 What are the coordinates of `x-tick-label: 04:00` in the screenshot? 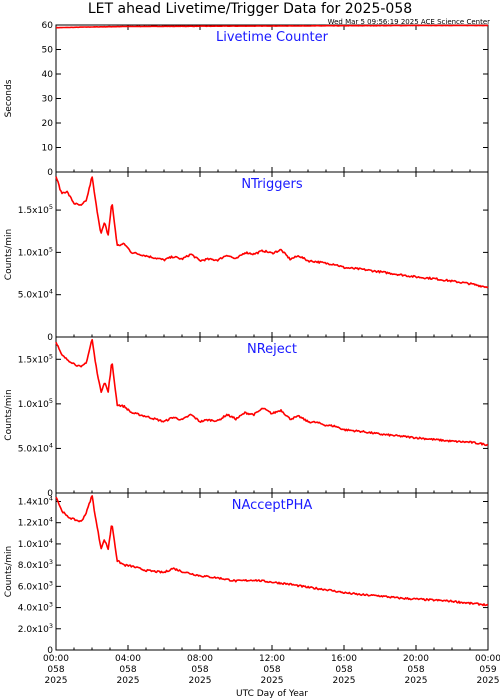 It's located at (128, 659).